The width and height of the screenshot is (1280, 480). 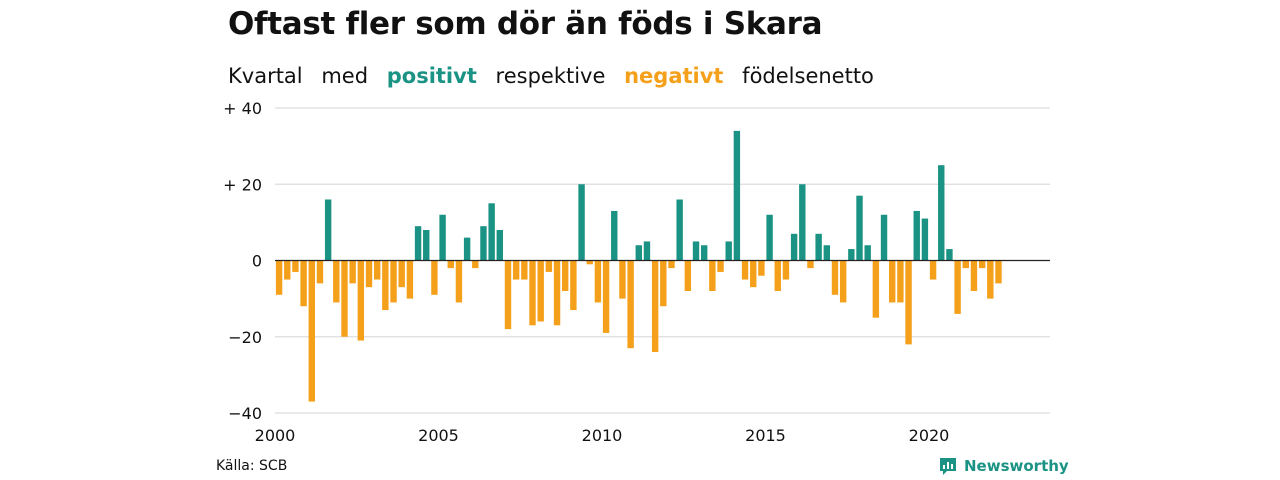 What do you see at coordinates (242, 184) in the screenshot?
I see `y-tick-label: + 20` at bounding box center [242, 184].